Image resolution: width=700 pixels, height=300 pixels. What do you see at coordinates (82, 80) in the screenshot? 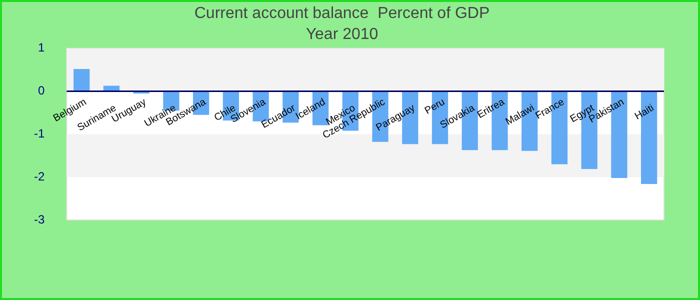
I see `bar` at bounding box center [82, 80].